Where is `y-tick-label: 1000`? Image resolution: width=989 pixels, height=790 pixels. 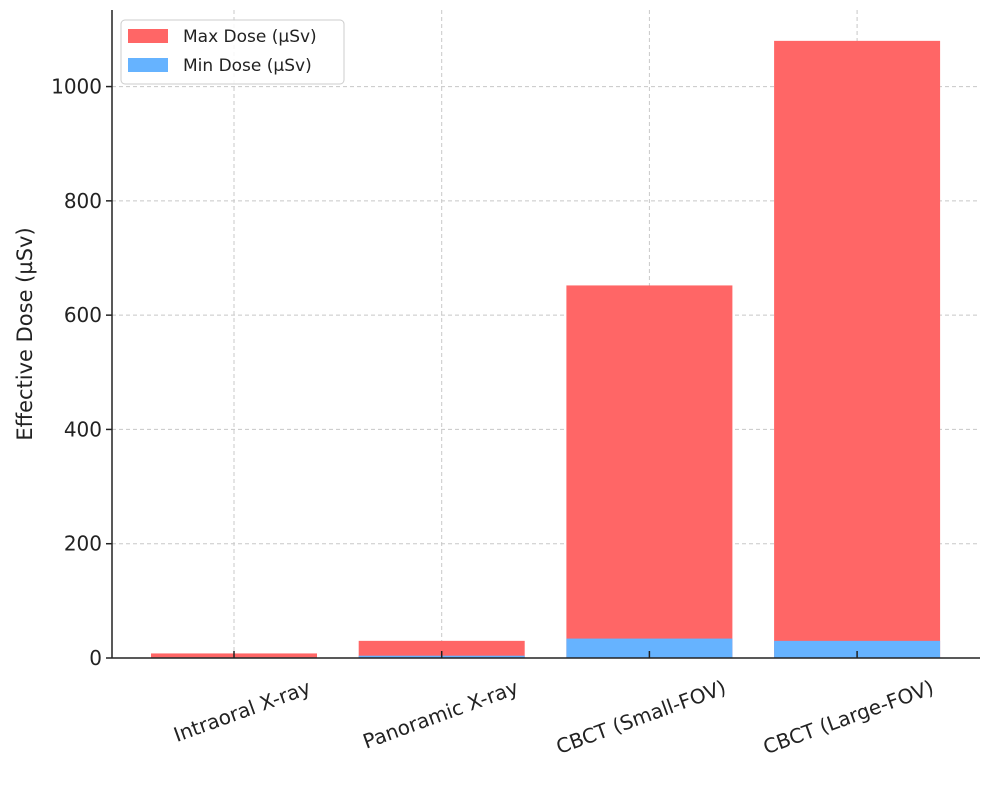 y-tick-label: 1000 is located at coordinates (76, 87).